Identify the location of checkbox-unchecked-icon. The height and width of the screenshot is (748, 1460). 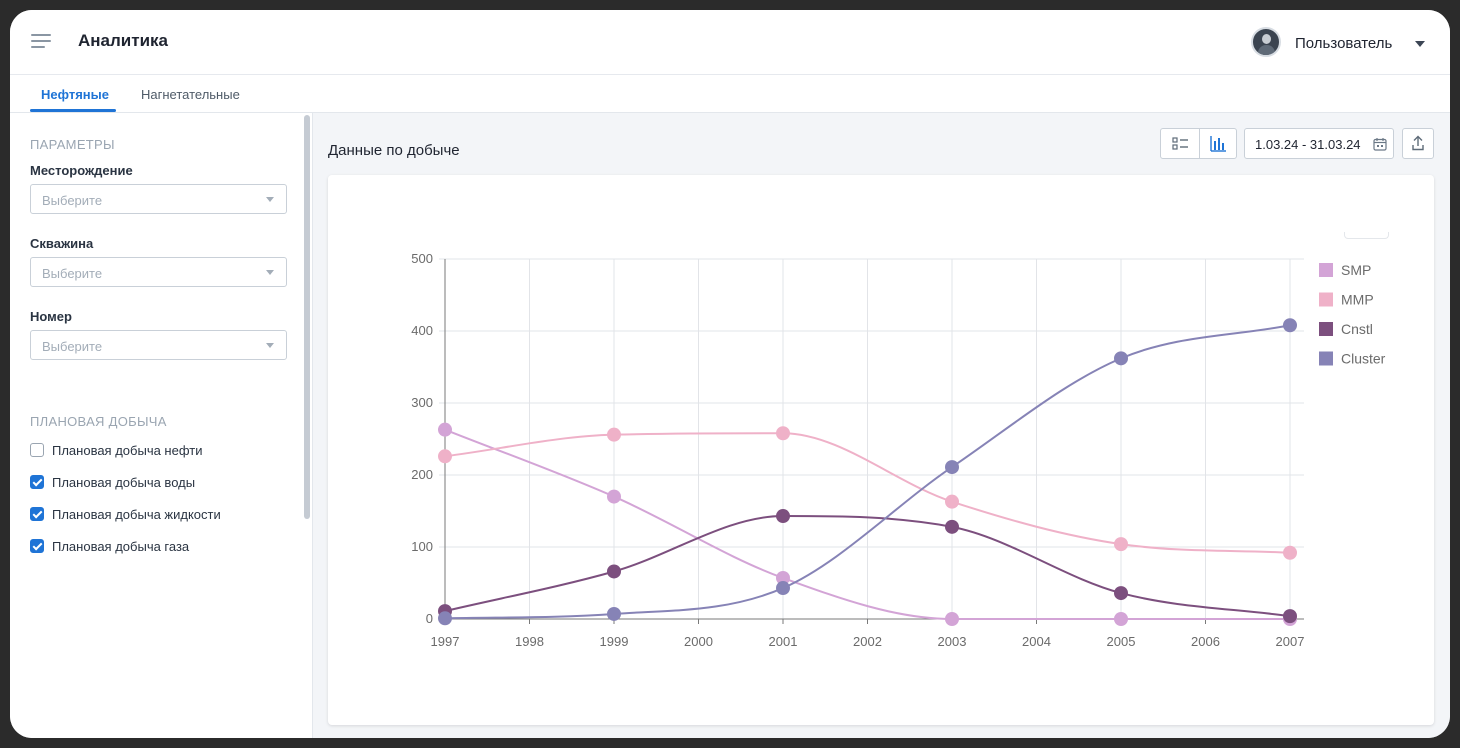
(37, 450).